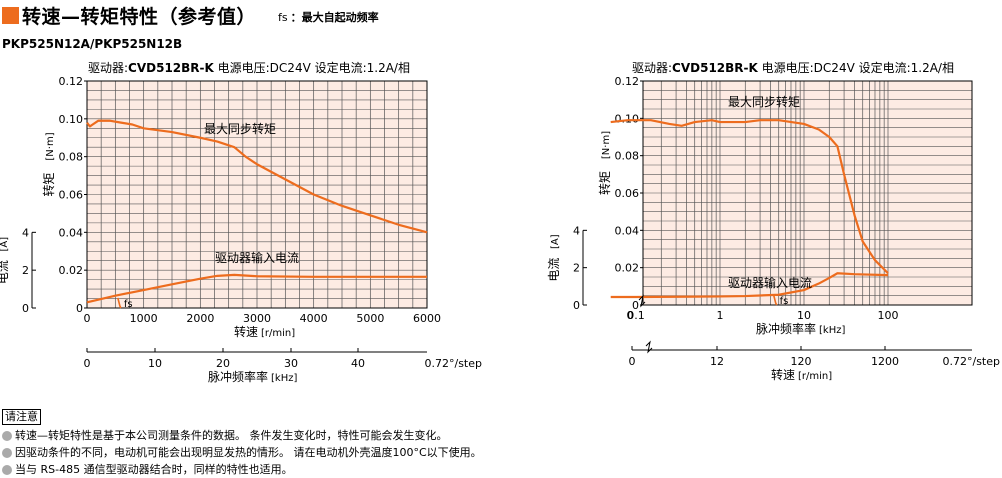 The width and height of the screenshot is (1002, 478). Describe the element at coordinates (92, 44) in the screenshot. I see `model-name: PKP525N12A/PKP525N12B` at that location.